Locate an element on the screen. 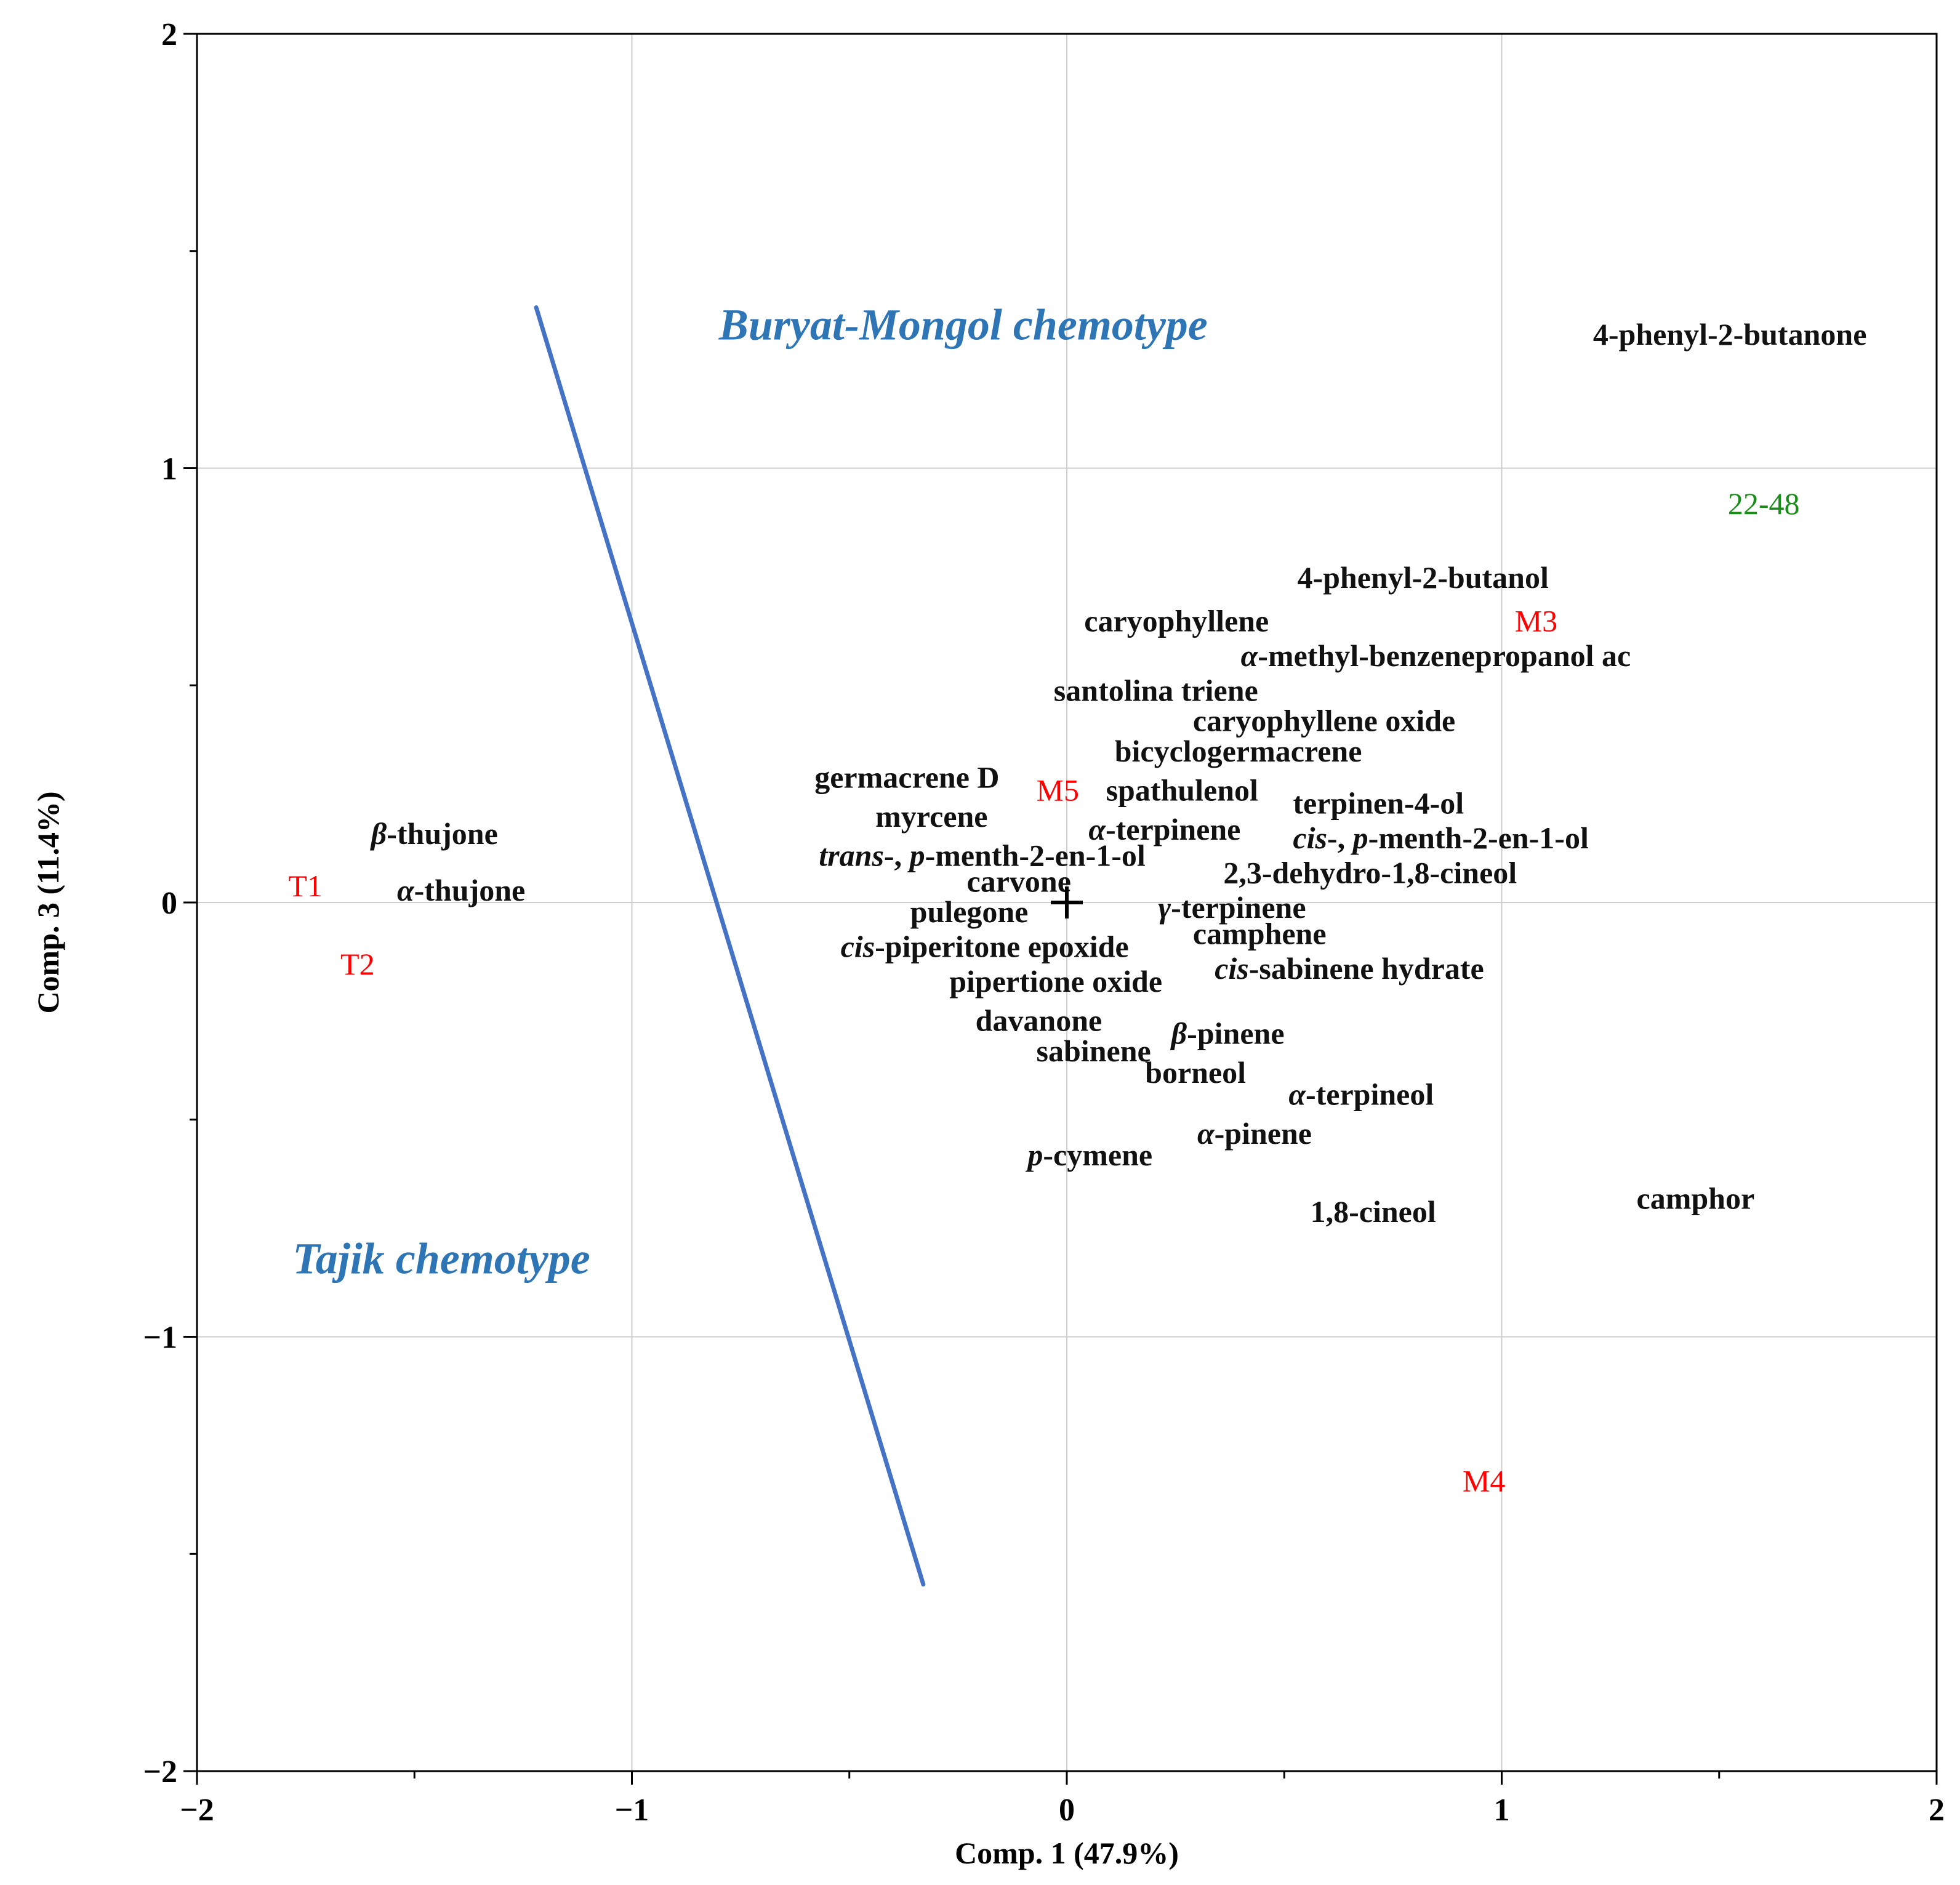 The width and height of the screenshot is (1960, 1885). chemotype-separator-line is located at coordinates (730, 946).